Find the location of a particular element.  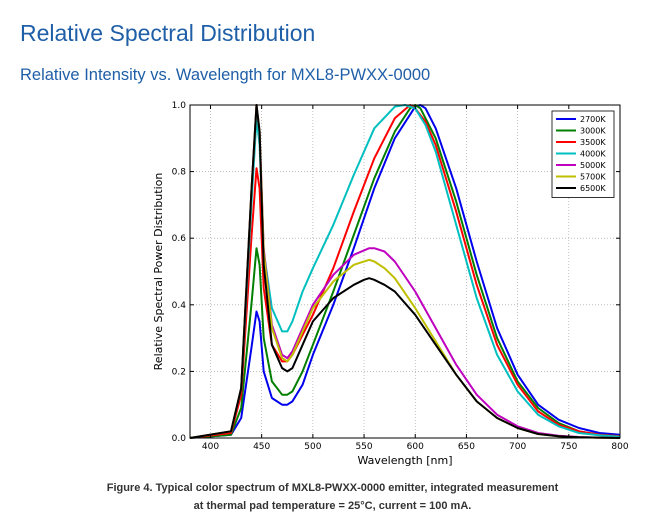

y-axis-label: Relative Spectral Power Distribution is located at coordinates (158, 272).